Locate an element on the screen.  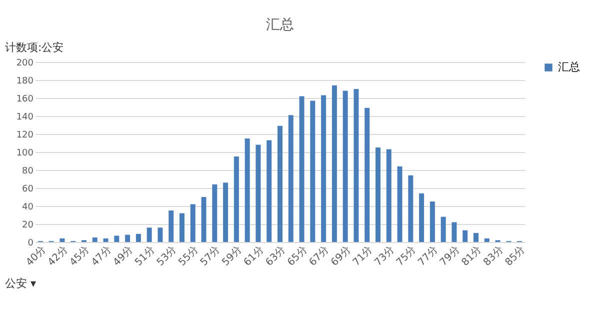
y-tick-label: 20 is located at coordinates (28, 225).